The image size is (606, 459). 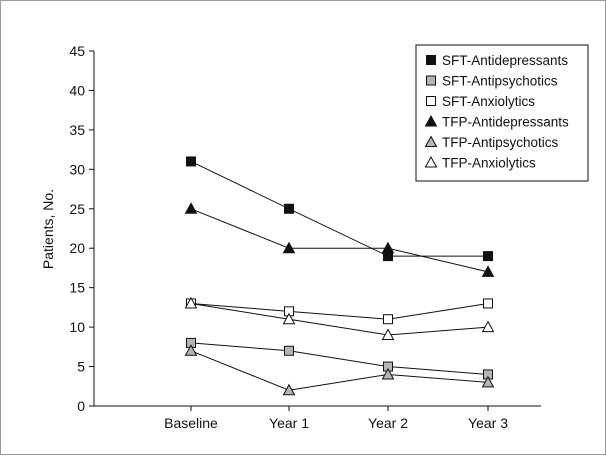 I want to click on y-tick-label: 15, so click(x=77, y=288).